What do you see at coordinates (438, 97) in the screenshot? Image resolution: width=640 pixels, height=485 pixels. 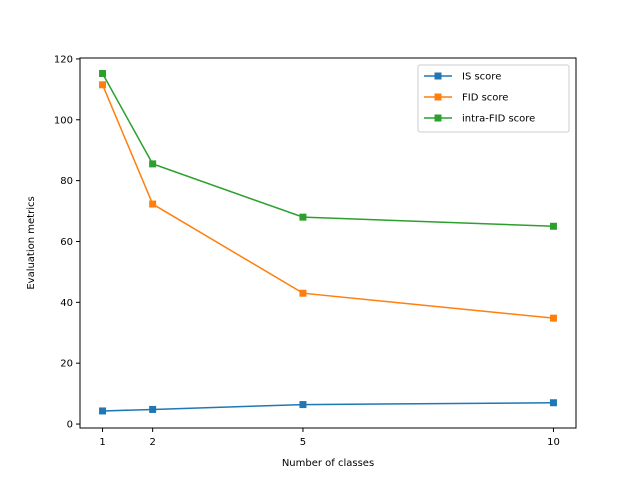 I see `legend-marker-fid-score` at bounding box center [438, 97].